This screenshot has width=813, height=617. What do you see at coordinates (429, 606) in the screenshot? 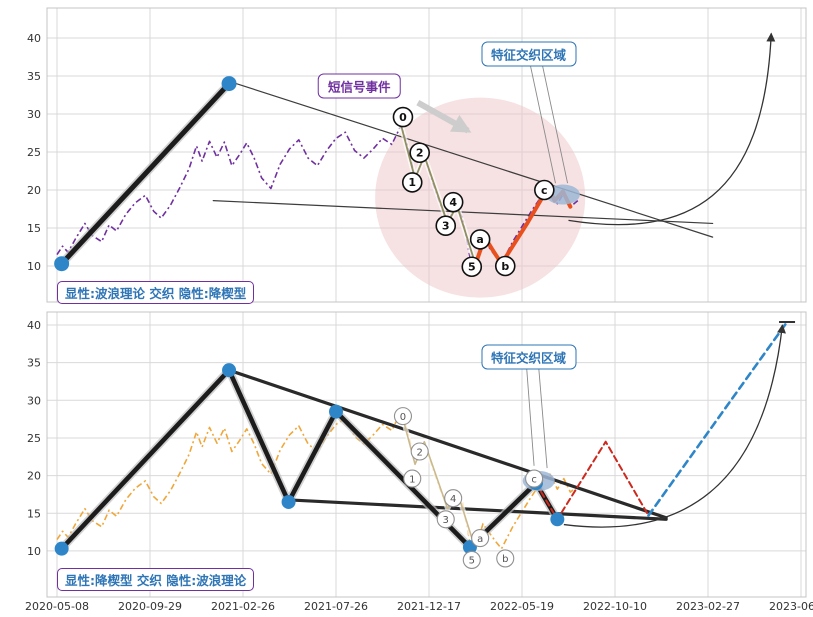
I see `x-tick-label: 2021-12-17` at bounding box center [429, 606].